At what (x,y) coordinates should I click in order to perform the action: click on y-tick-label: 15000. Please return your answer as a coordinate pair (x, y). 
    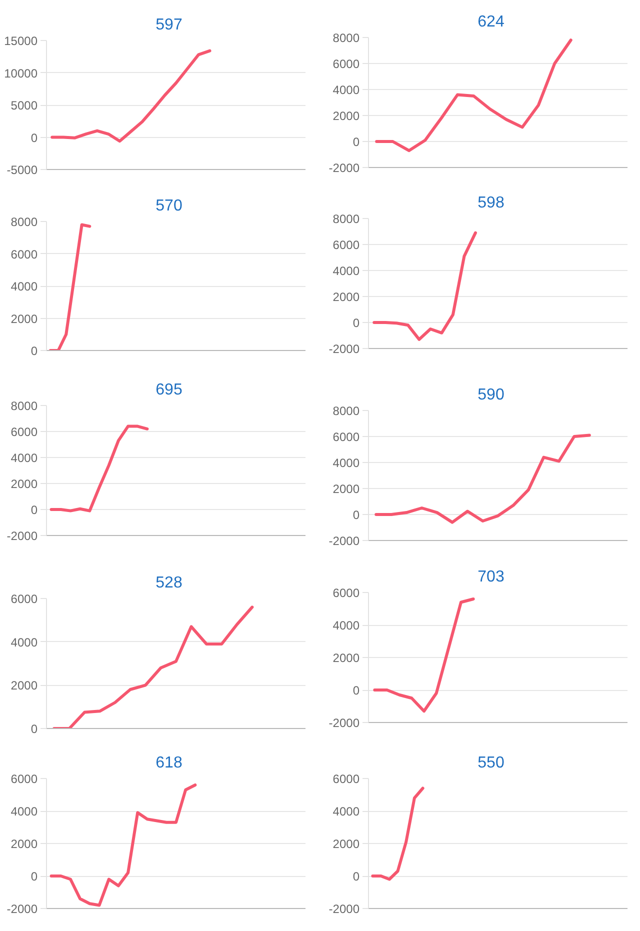
    Looking at the image, I should click on (21, 41).